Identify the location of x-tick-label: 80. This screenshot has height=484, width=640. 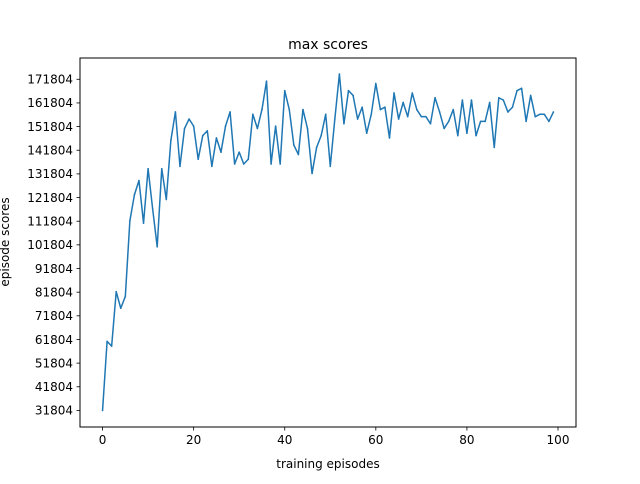
(466, 440).